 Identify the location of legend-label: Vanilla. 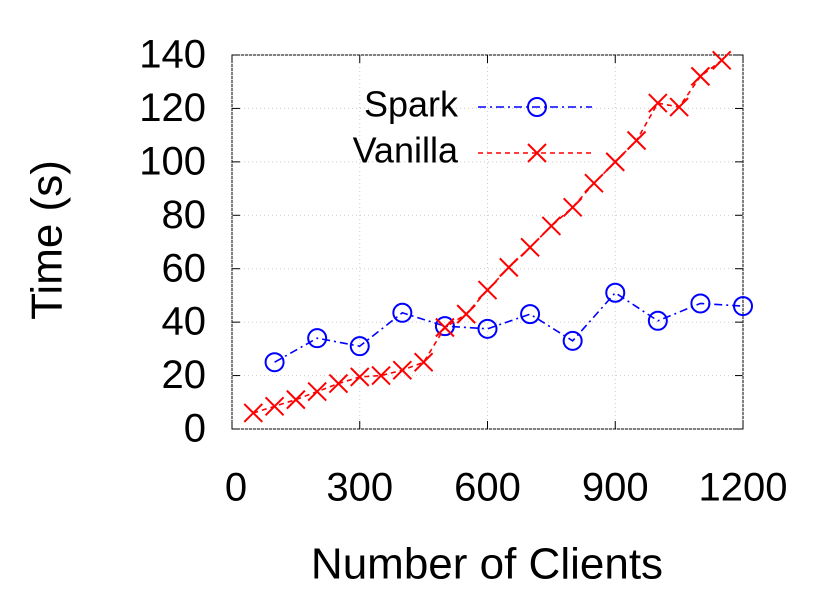
(406, 150).